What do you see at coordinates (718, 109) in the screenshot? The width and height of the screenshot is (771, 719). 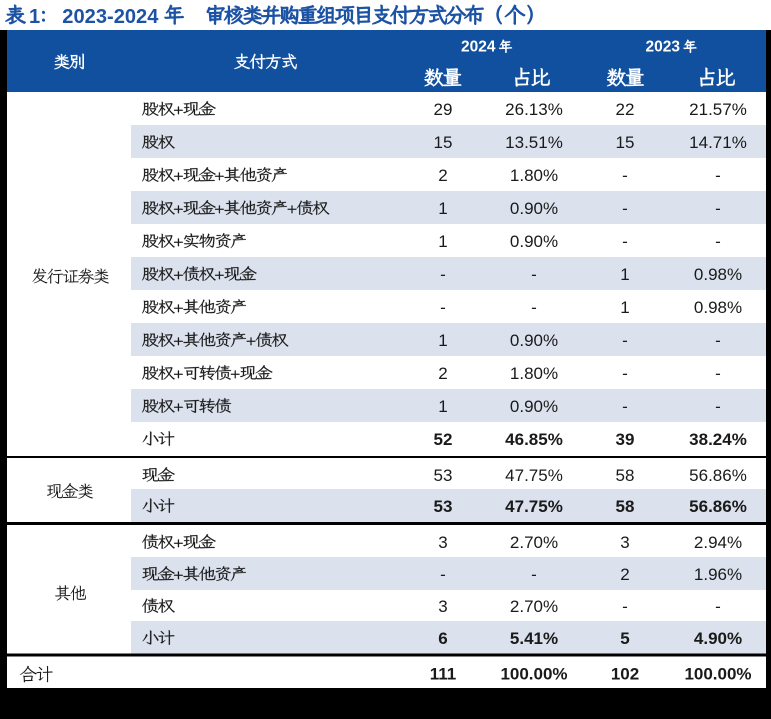 I see `svg-text: 21.57%` at bounding box center [718, 109].